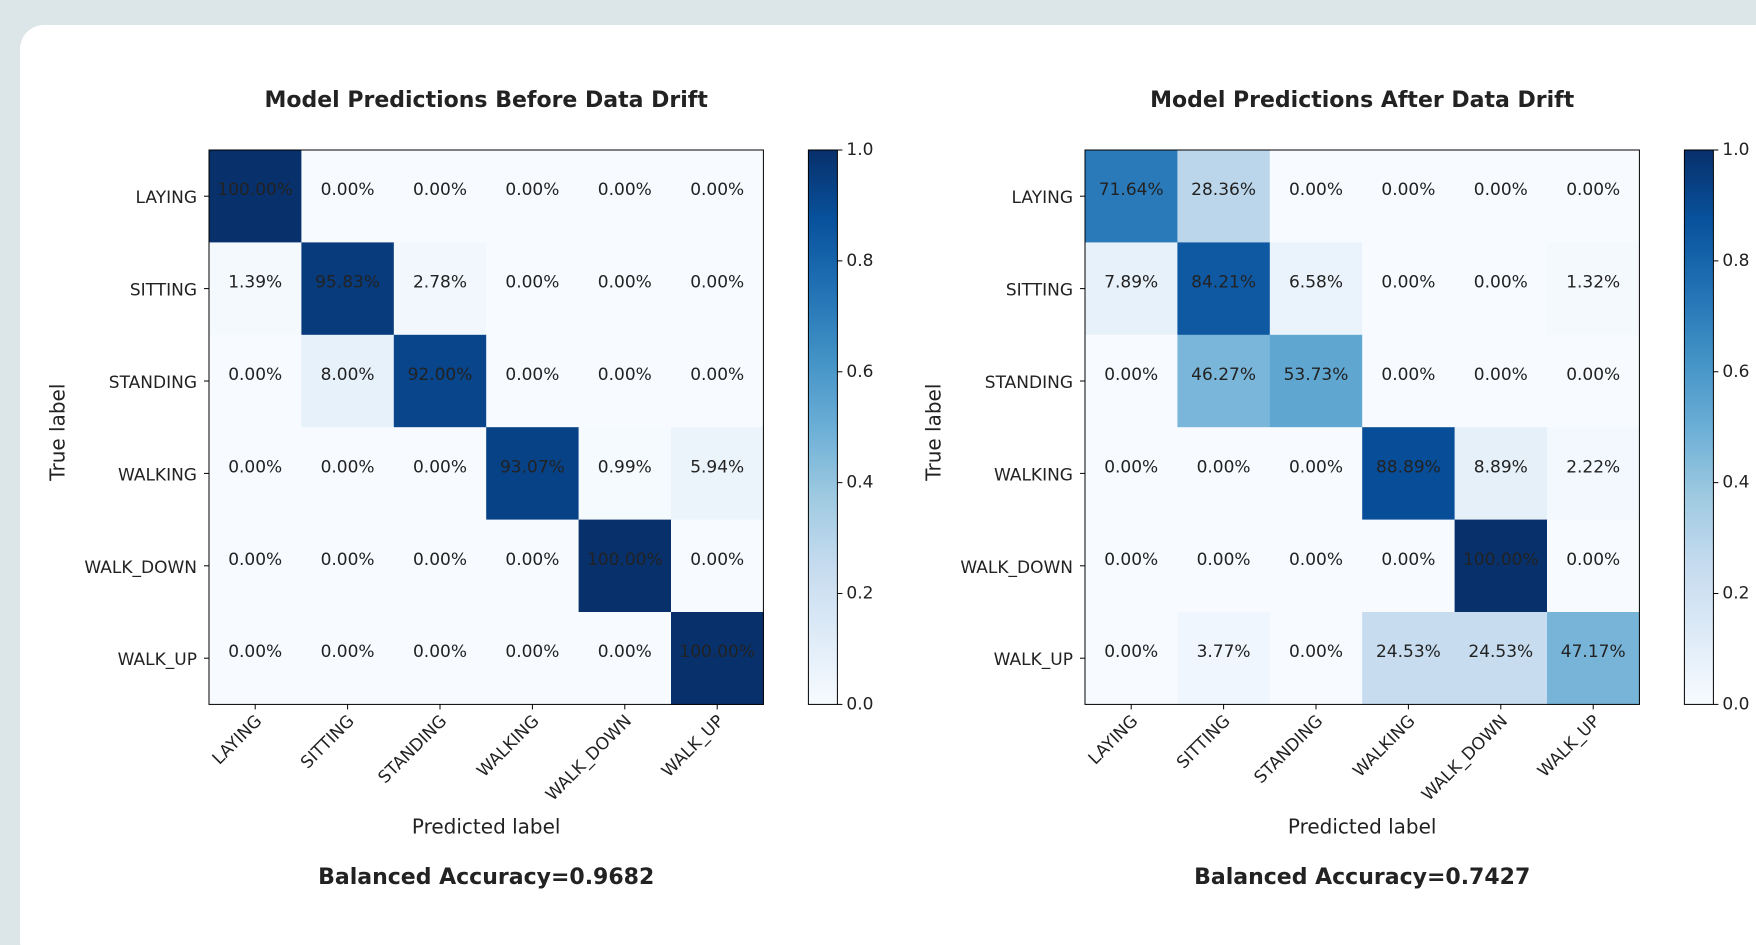 The width and height of the screenshot is (1756, 945). Describe the element at coordinates (1735, 704) in the screenshot. I see `colorbar-tick-label: 0.0` at that location.